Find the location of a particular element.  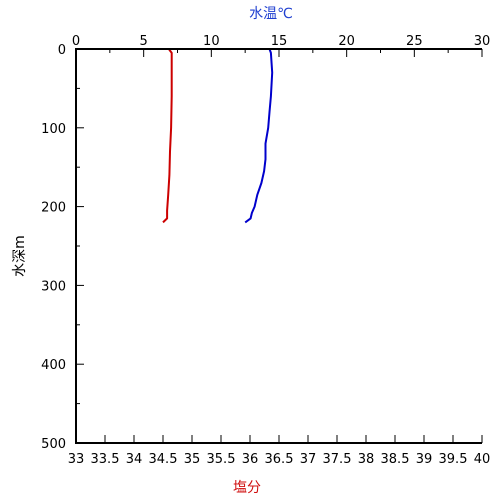

left-tick-label: 0 is located at coordinates (62, 50).